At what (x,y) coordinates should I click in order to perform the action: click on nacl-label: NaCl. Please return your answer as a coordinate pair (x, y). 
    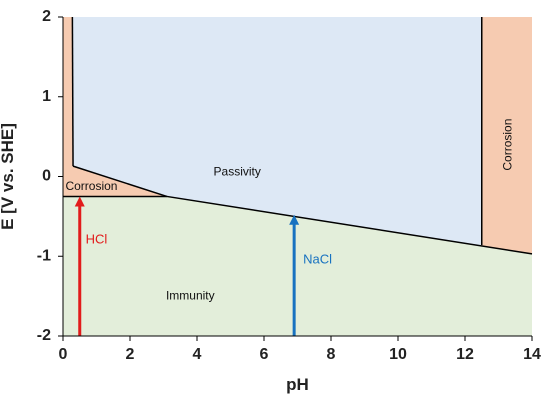
    Looking at the image, I should click on (317, 259).